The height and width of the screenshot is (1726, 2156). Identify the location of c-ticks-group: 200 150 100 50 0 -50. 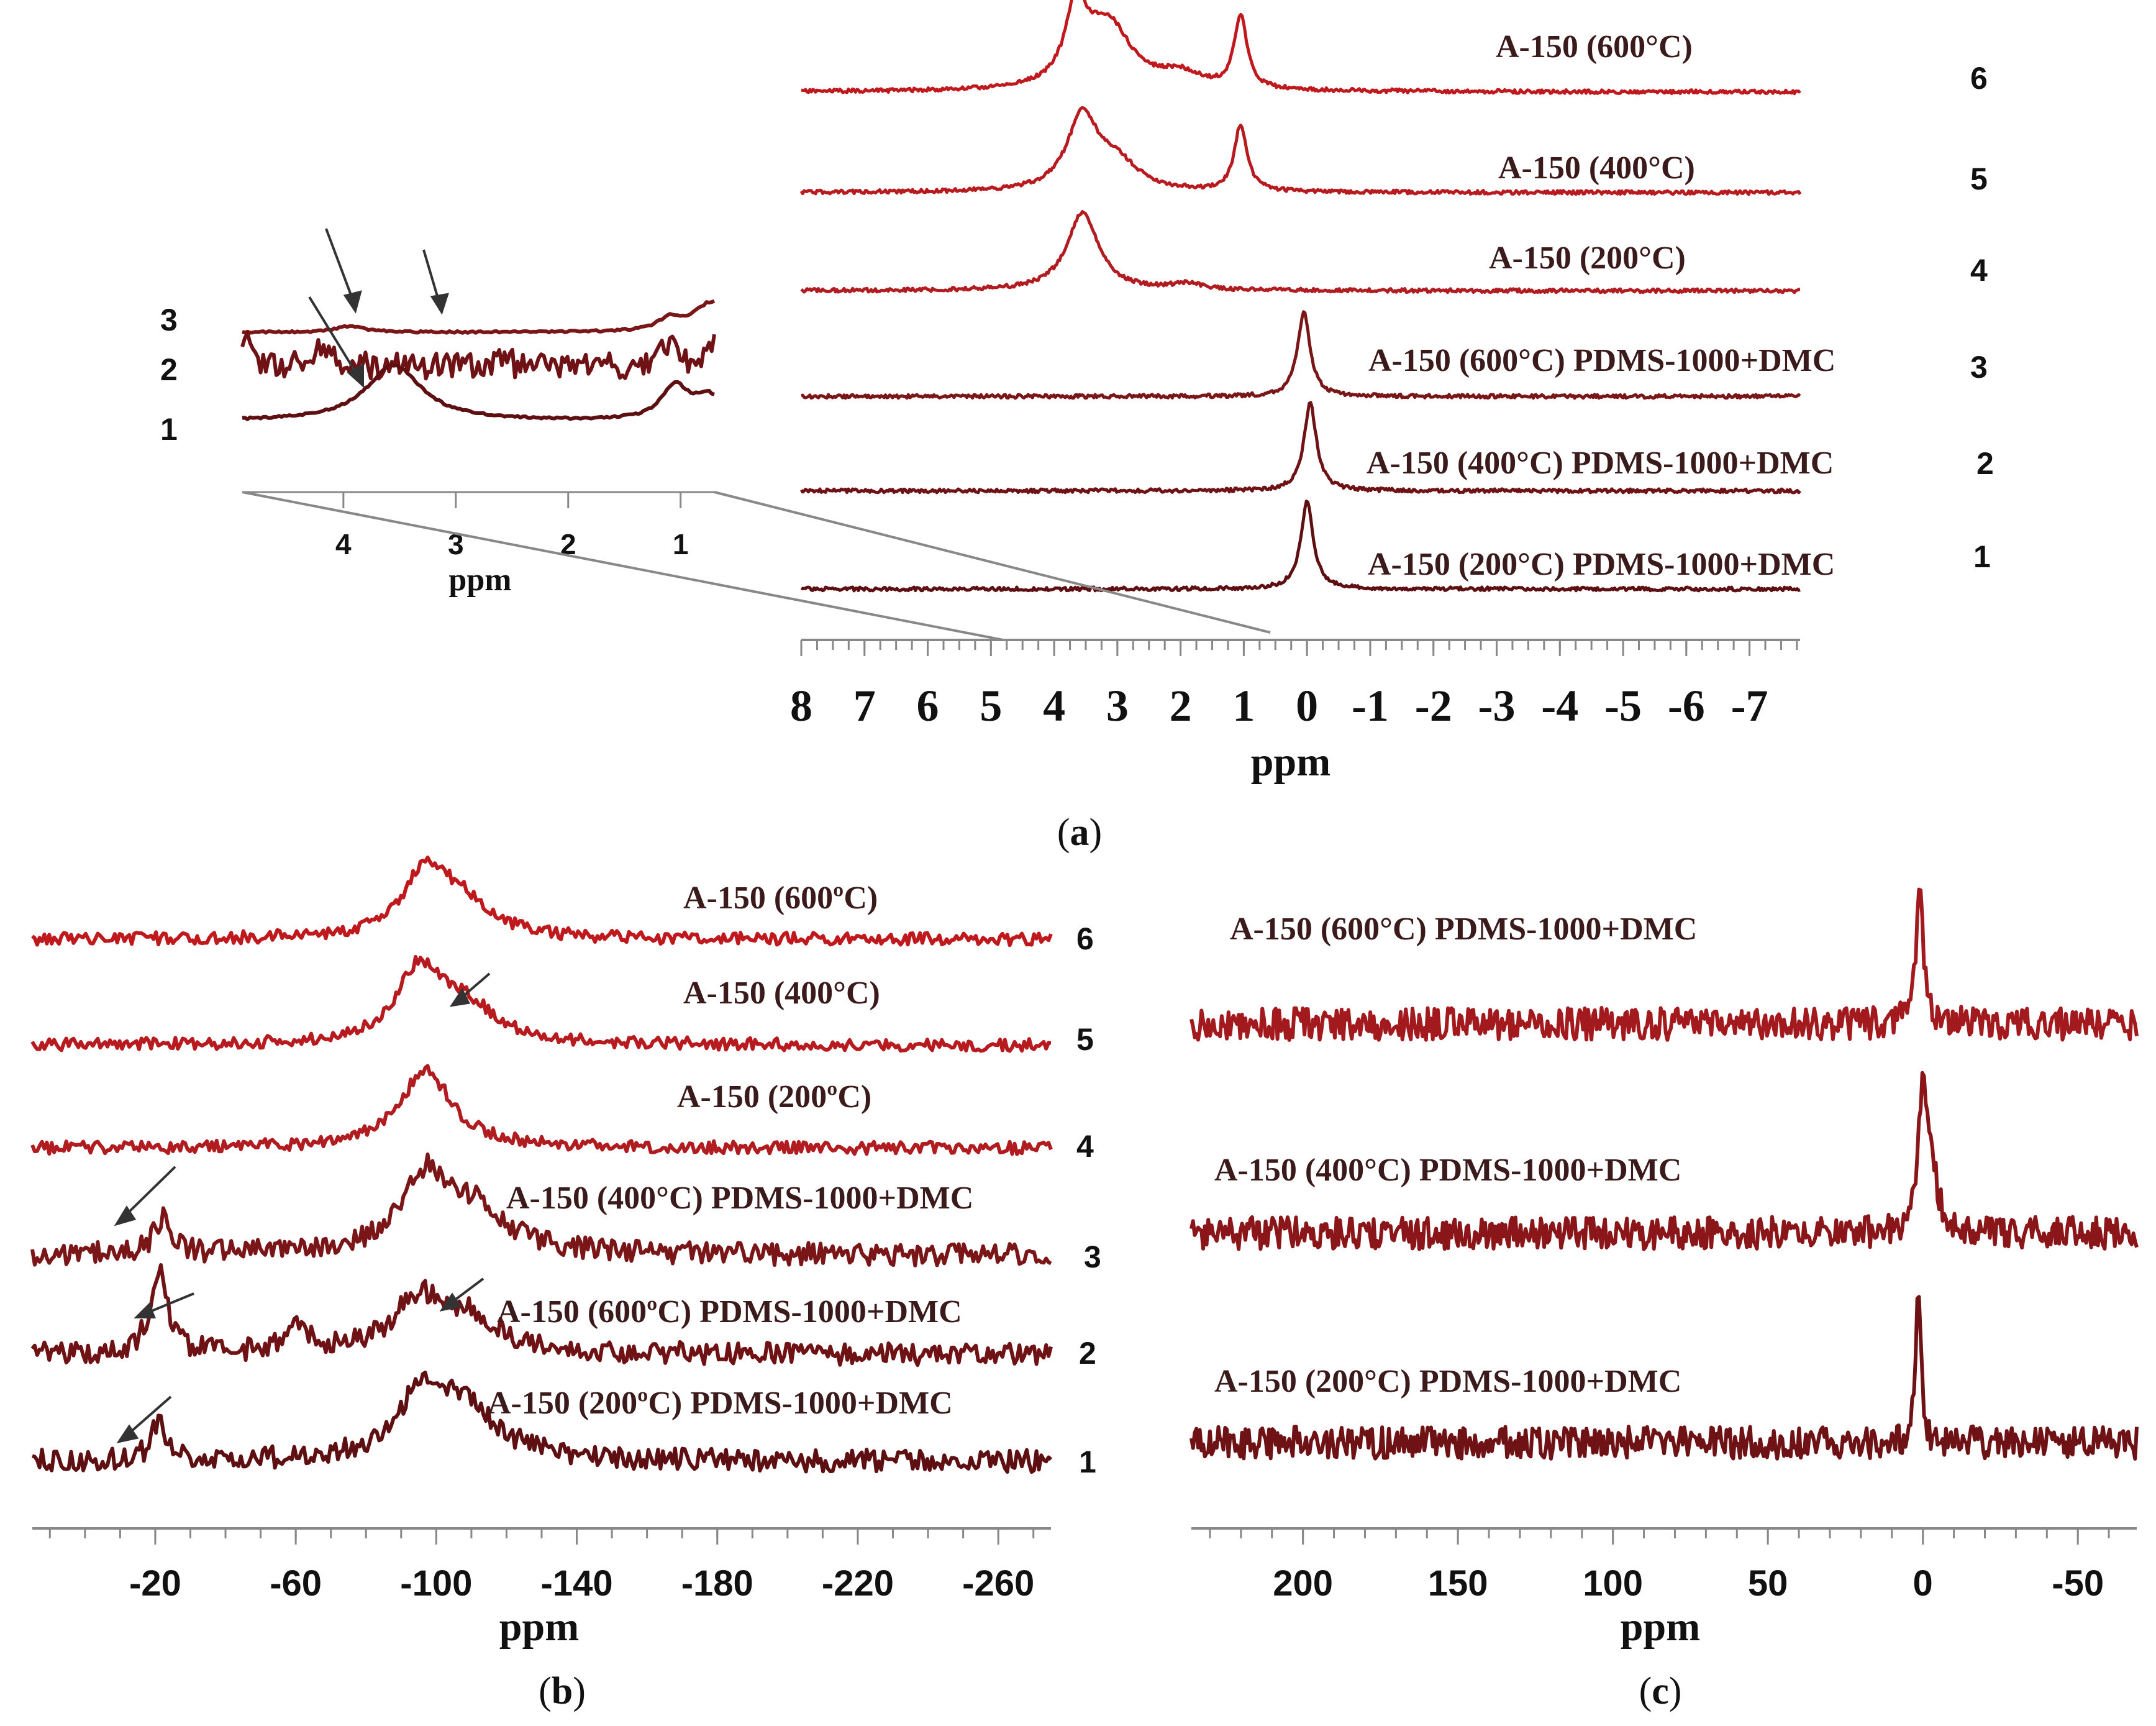
(1660, 1566).